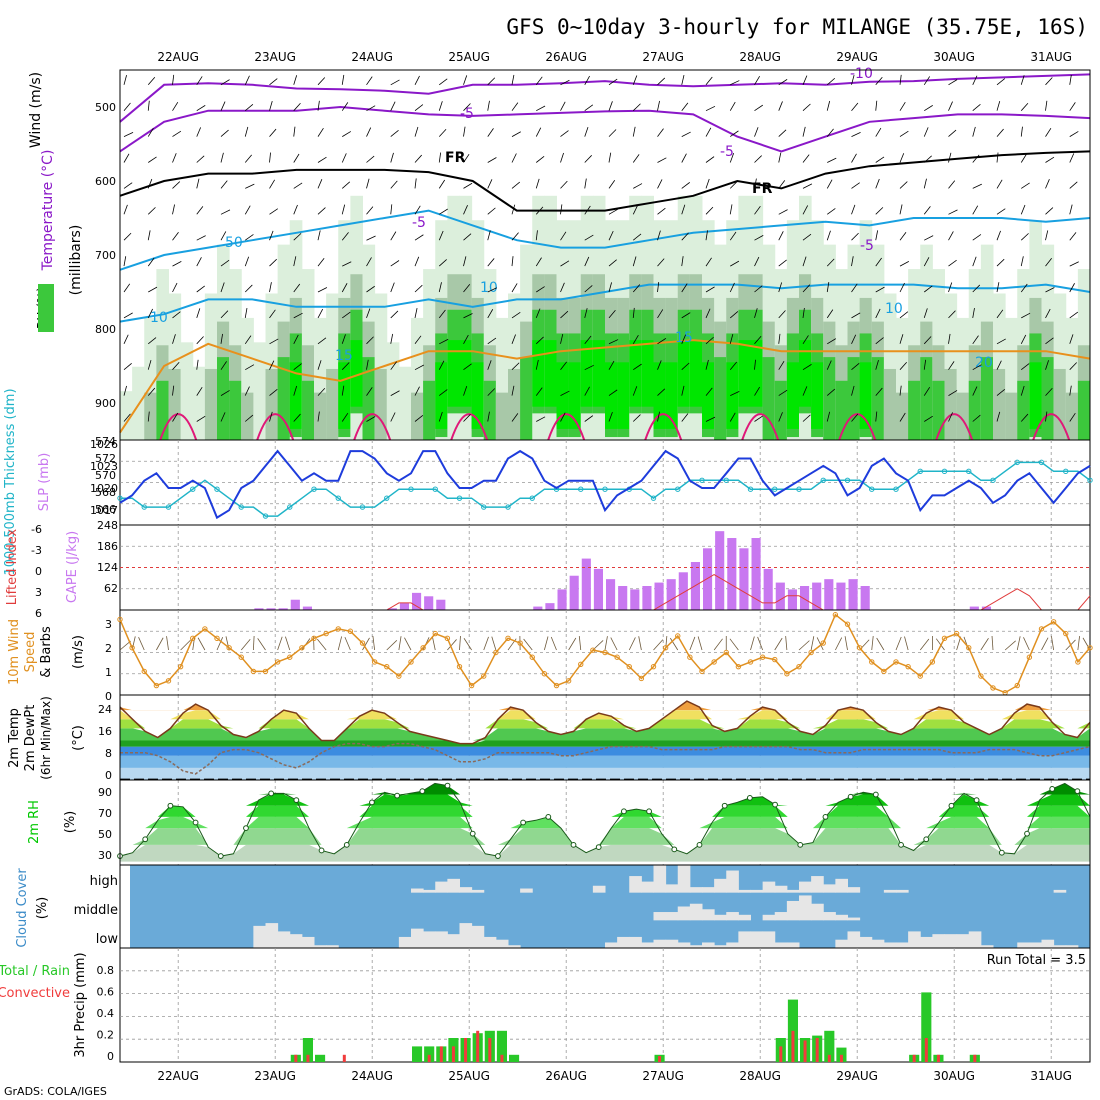 This screenshot has width=1100, height=1100. Describe the element at coordinates (108, 648) in the screenshot. I see `wind-tick: 2` at that location.